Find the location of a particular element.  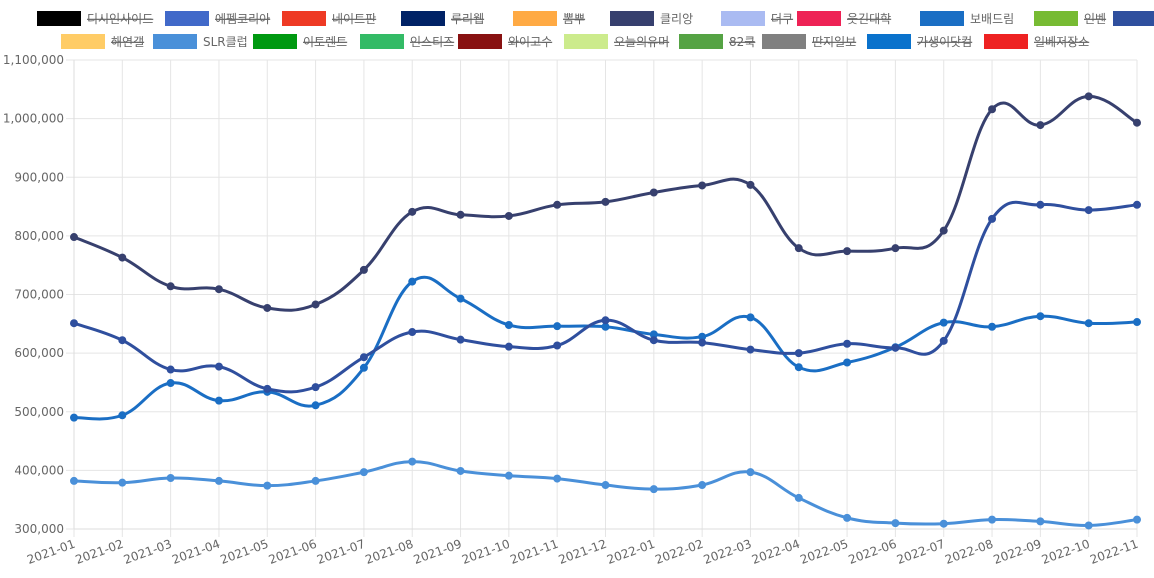

legend-item: 인스티즈 is located at coordinates (407, 41).